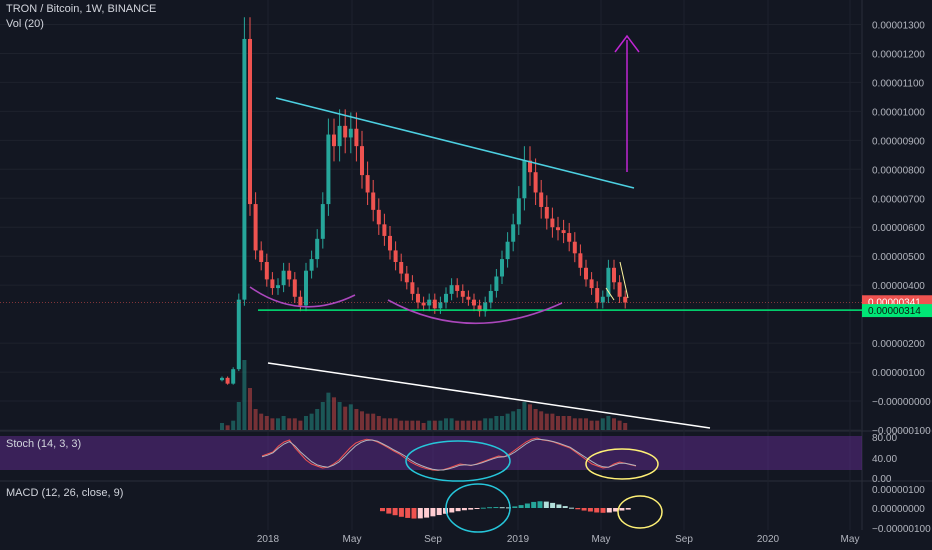 This screenshot has height=550, width=932. I want to click on y-tick-label: 0.00001200, so click(898, 54).